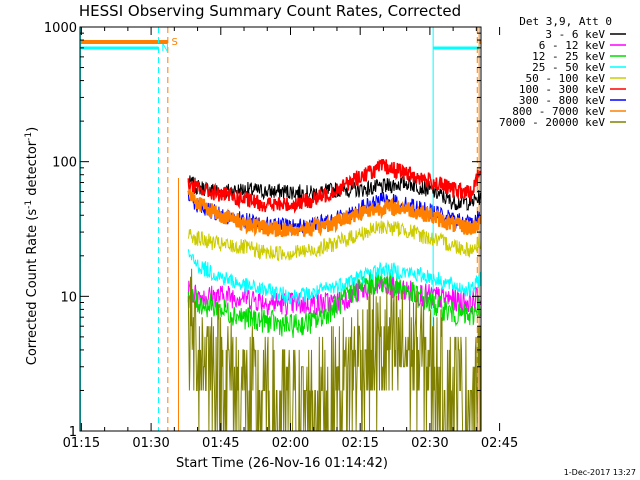  Describe the element at coordinates (429, 443) in the screenshot. I see `x-tick-label: 02:30` at that location.